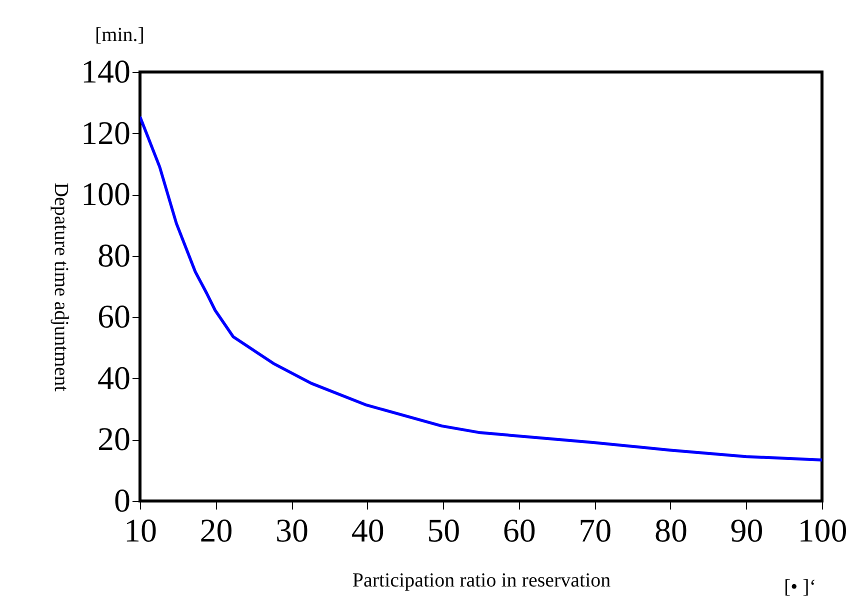  What do you see at coordinates (61, 287) in the screenshot?
I see `y-axis-title: Depature time adjuntment` at bounding box center [61, 287].